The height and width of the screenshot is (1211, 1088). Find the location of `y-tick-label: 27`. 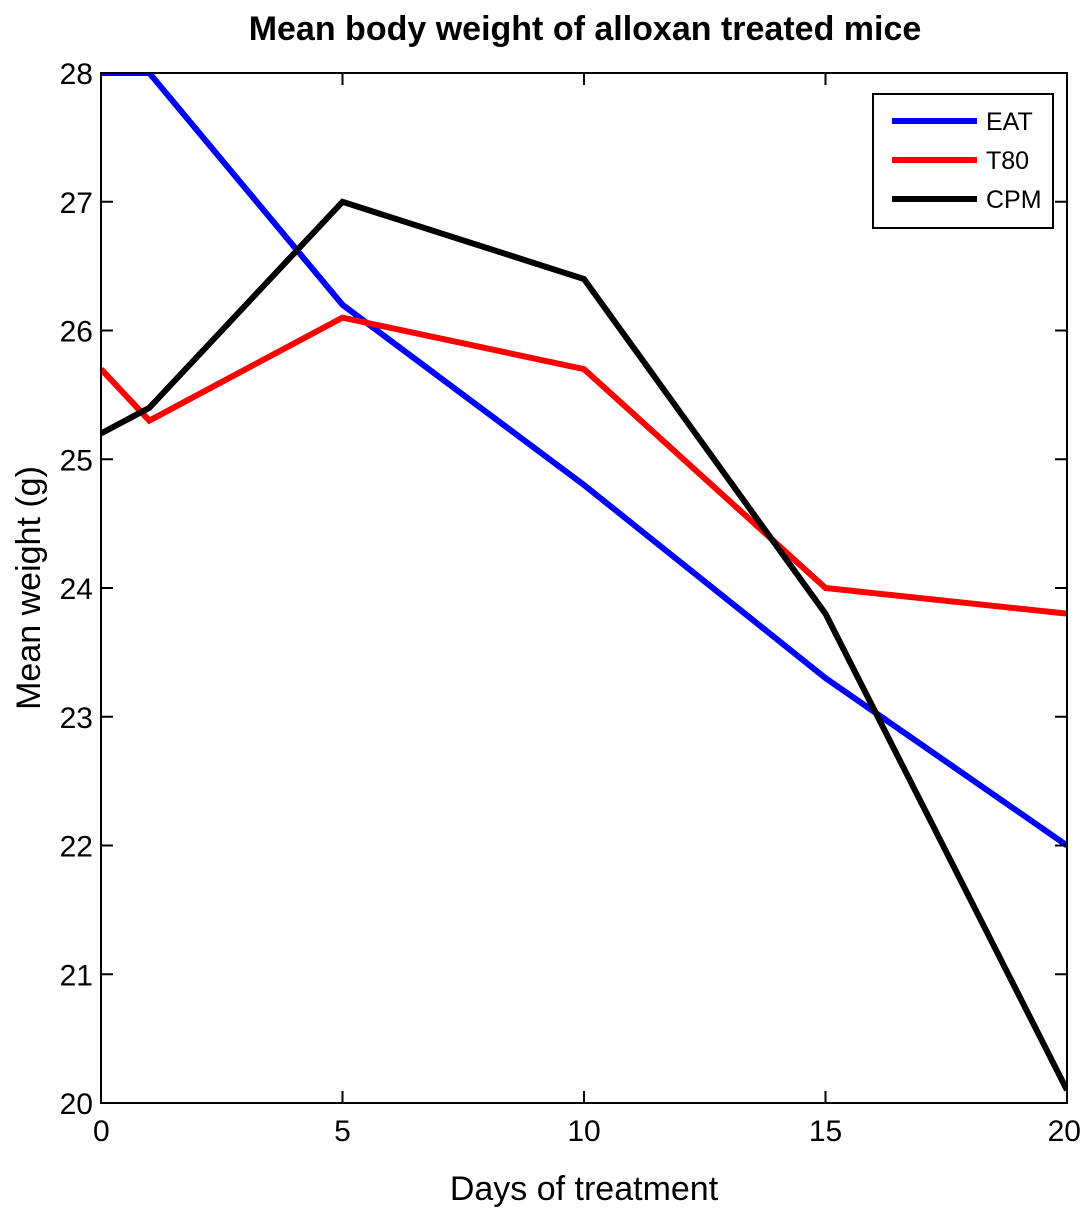

y-tick-label: 27 is located at coordinates (76, 203).